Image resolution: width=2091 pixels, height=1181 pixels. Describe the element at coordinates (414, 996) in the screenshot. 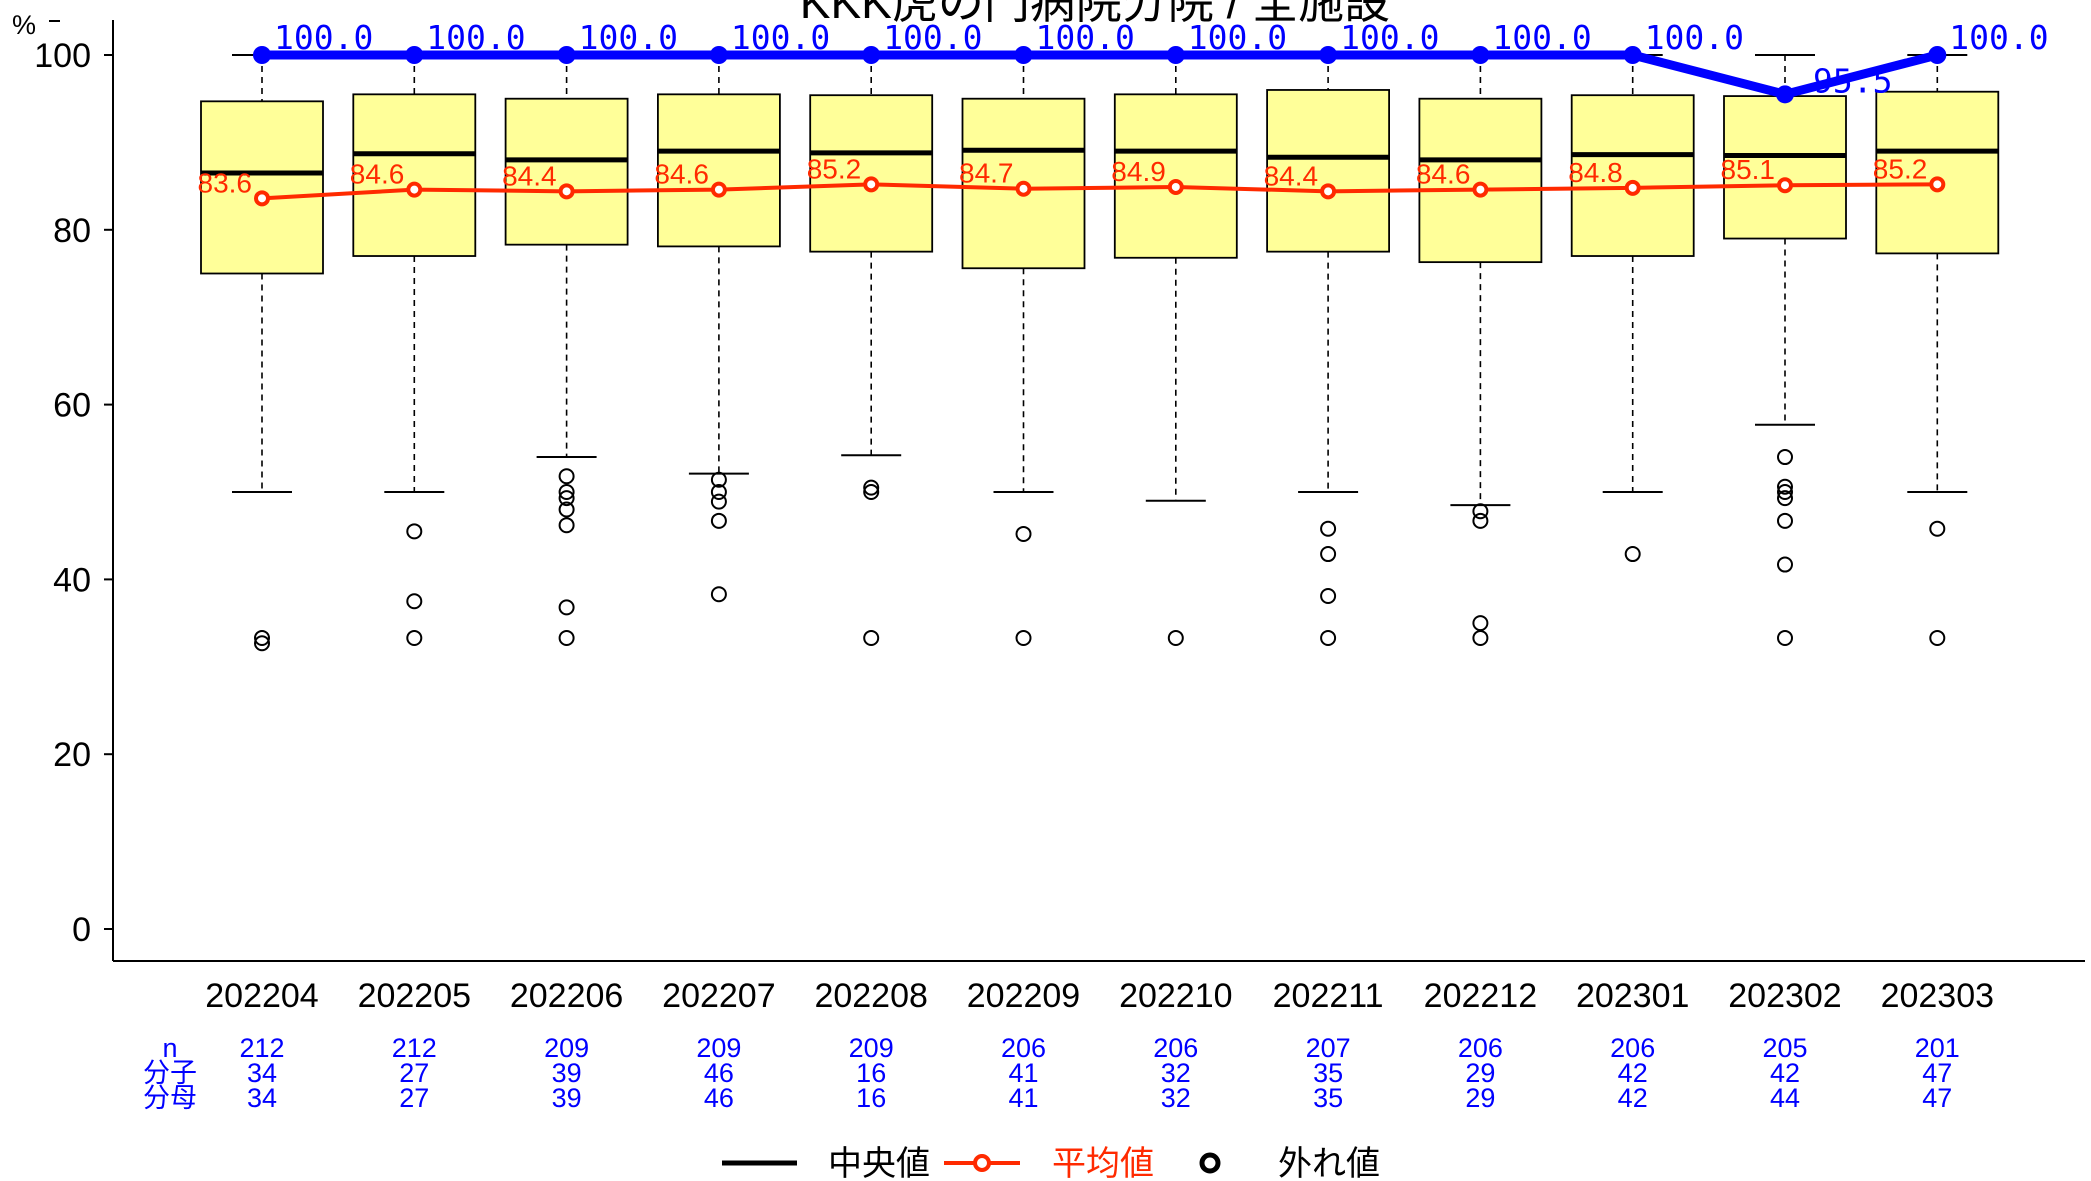

I see `x-tick-label: 202205` at that location.